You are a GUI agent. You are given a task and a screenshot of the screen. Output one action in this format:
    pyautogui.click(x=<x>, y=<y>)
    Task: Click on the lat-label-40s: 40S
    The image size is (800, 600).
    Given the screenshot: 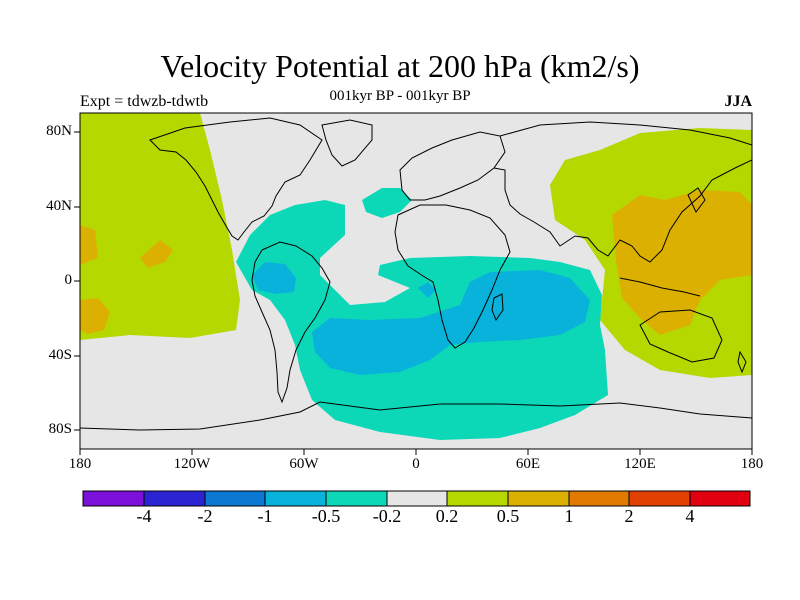 What is the action you would take?
    pyautogui.click(x=60, y=355)
    